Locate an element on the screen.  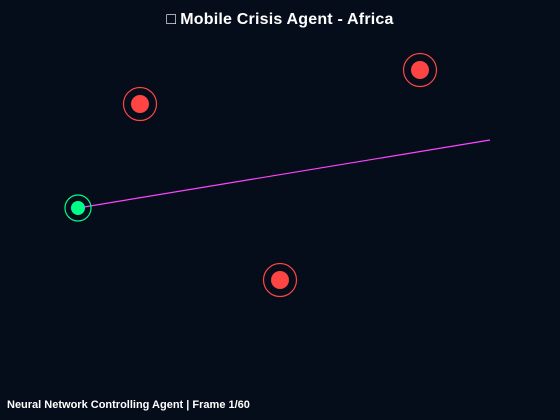
footer-label: Neural Network Controlling Agent is located at coordinates (95, 405).